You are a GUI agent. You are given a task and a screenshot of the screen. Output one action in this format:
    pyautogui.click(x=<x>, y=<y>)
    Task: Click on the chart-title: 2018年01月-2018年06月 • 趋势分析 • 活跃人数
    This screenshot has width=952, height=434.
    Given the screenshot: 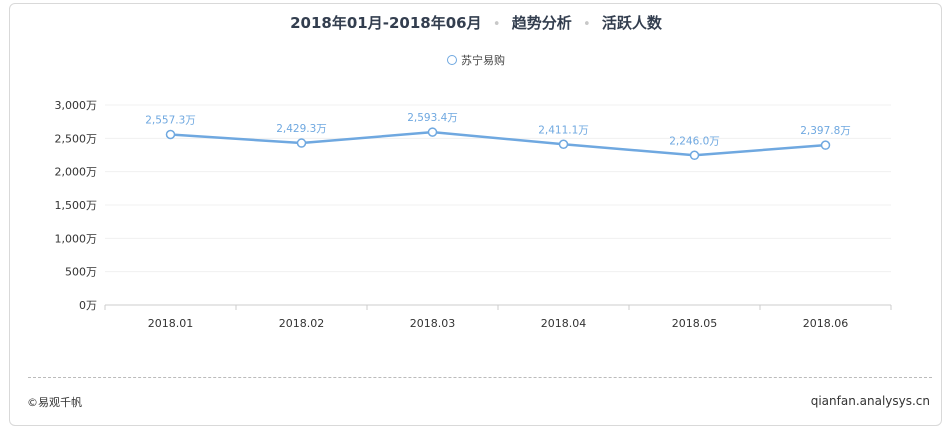 What is the action you would take?
    pyautogui.click(x=476, y=22)
    